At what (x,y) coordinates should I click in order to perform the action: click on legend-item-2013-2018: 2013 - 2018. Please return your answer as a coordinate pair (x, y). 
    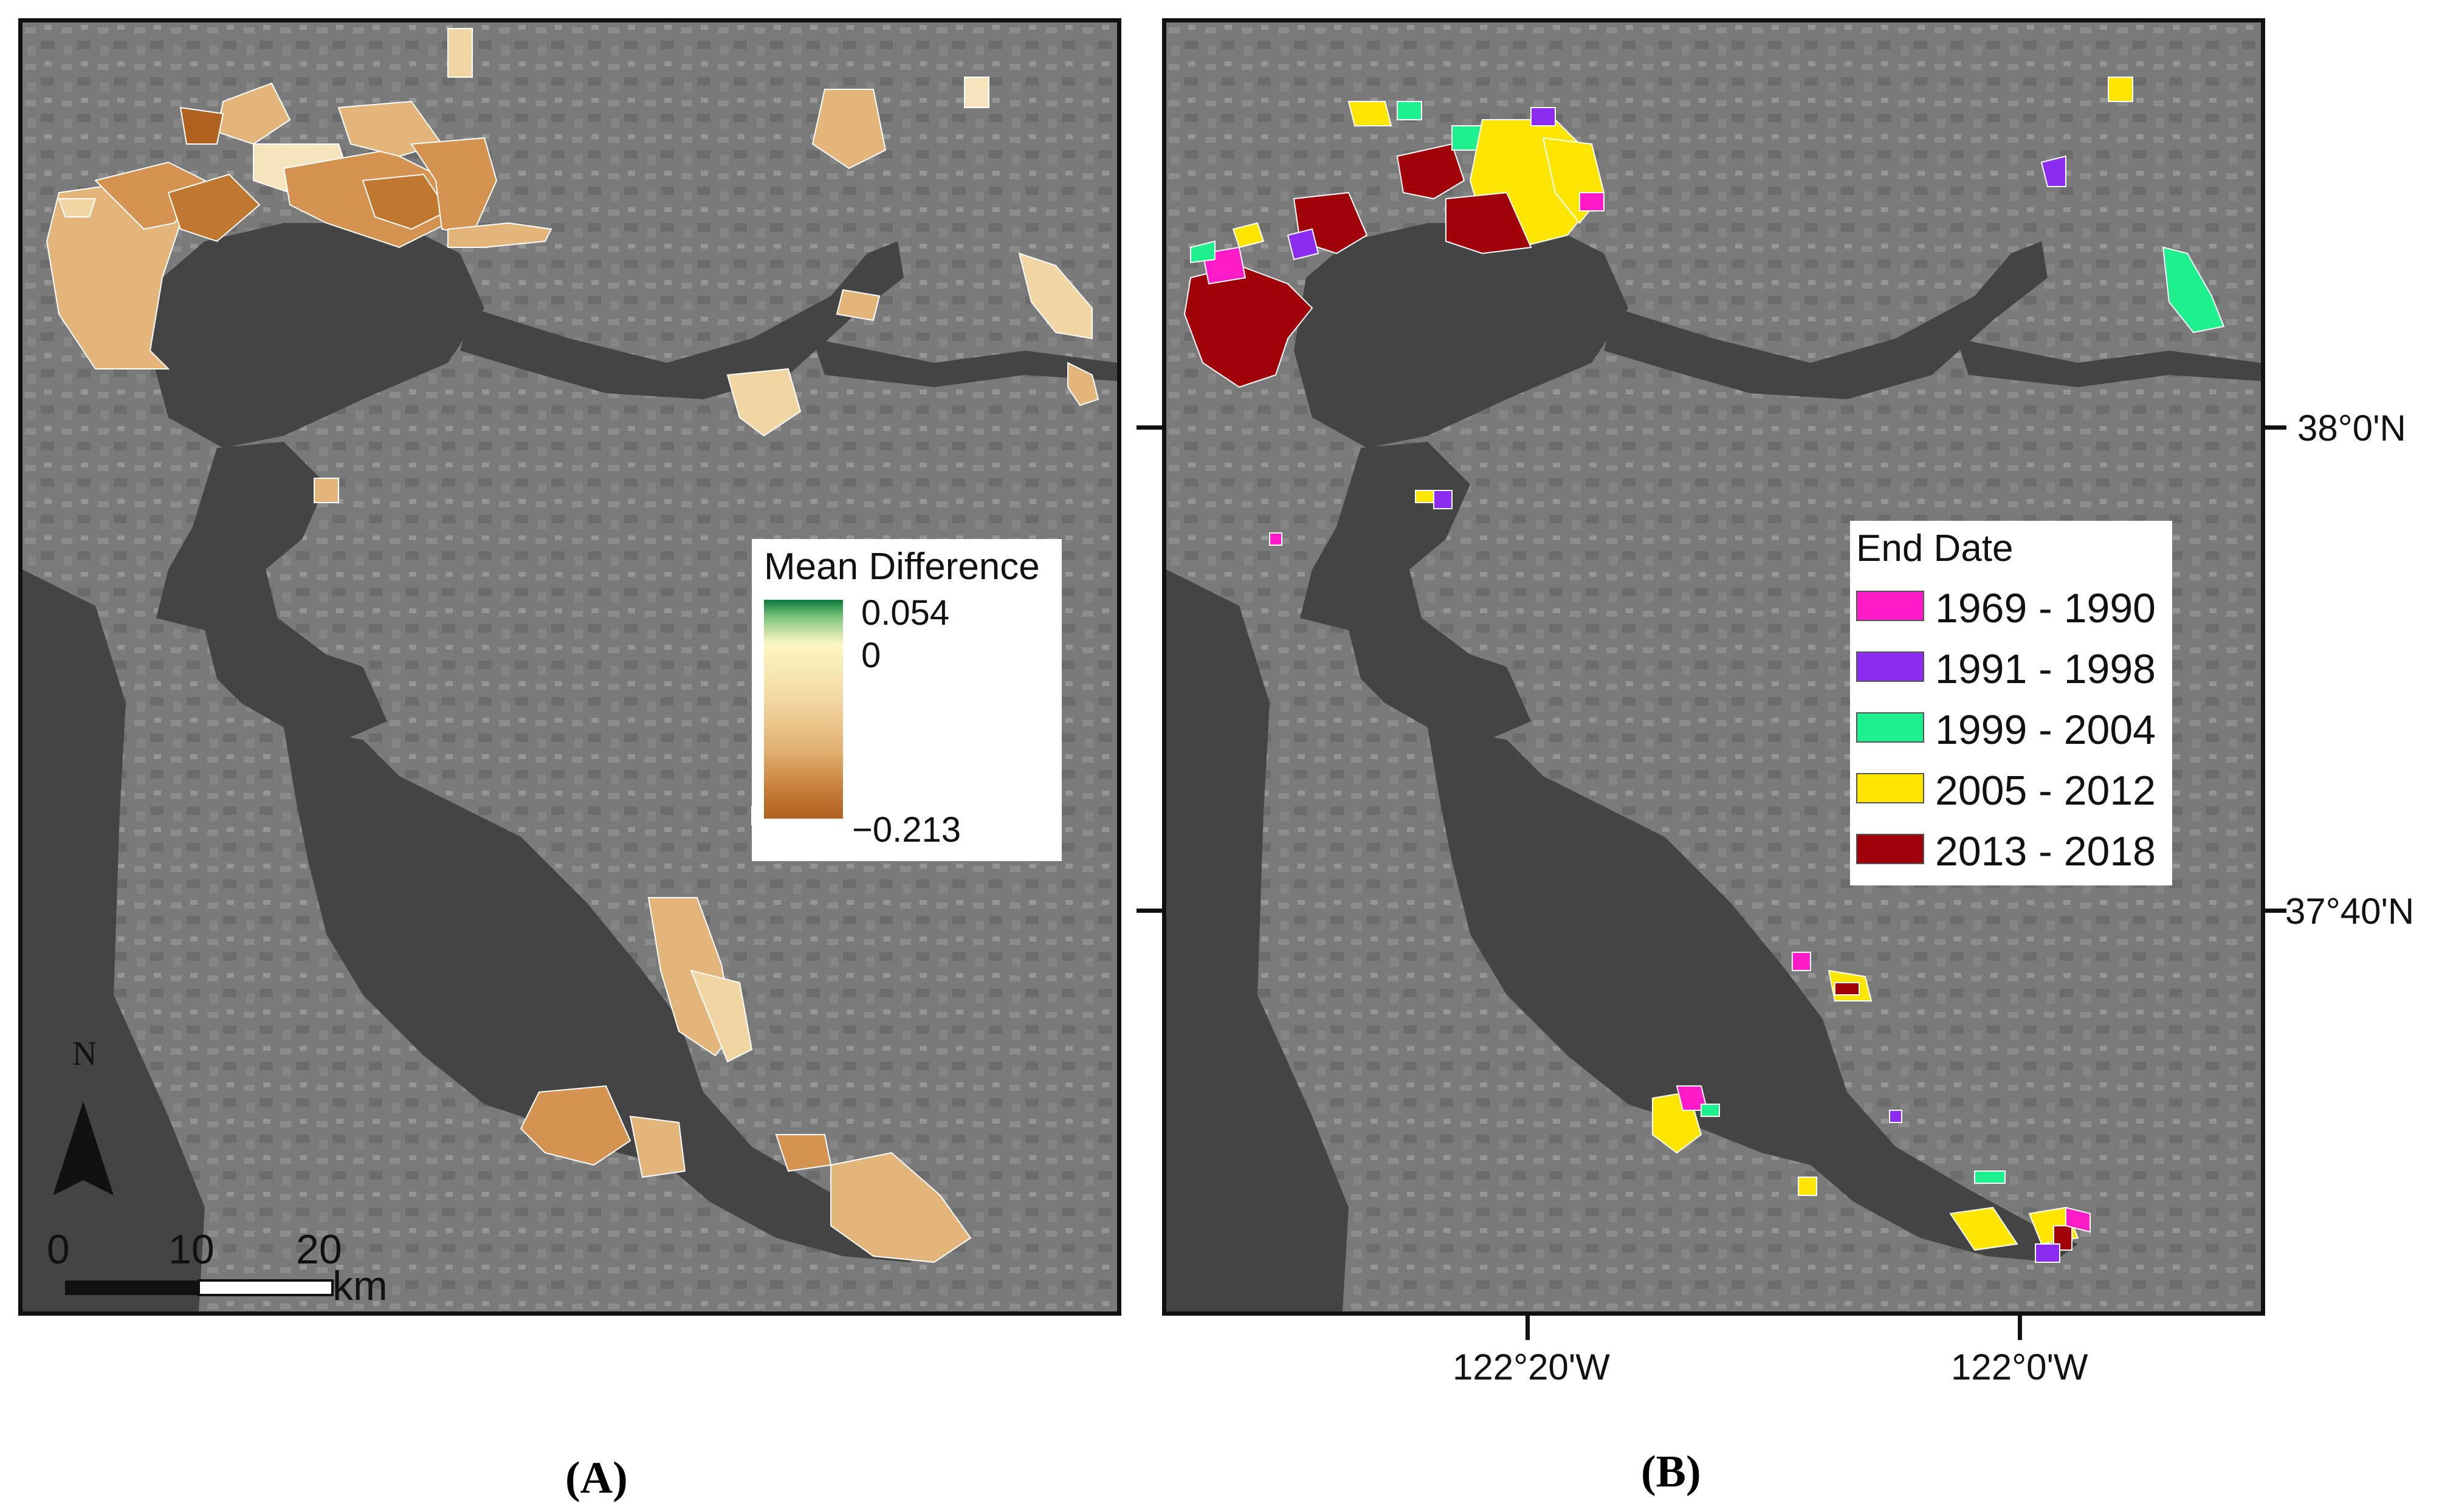
    Looking at the image, I should click on (2045, 852).